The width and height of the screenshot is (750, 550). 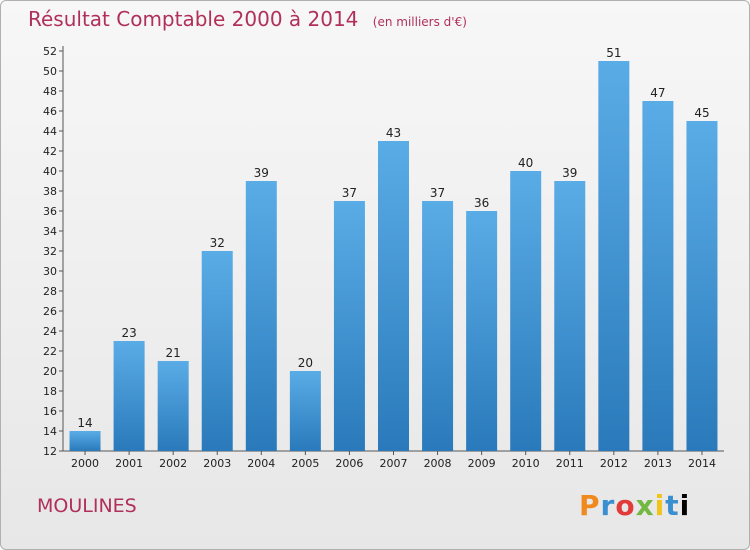 I want to click on x-tick-label: 2005, so click(x=305, y=463).